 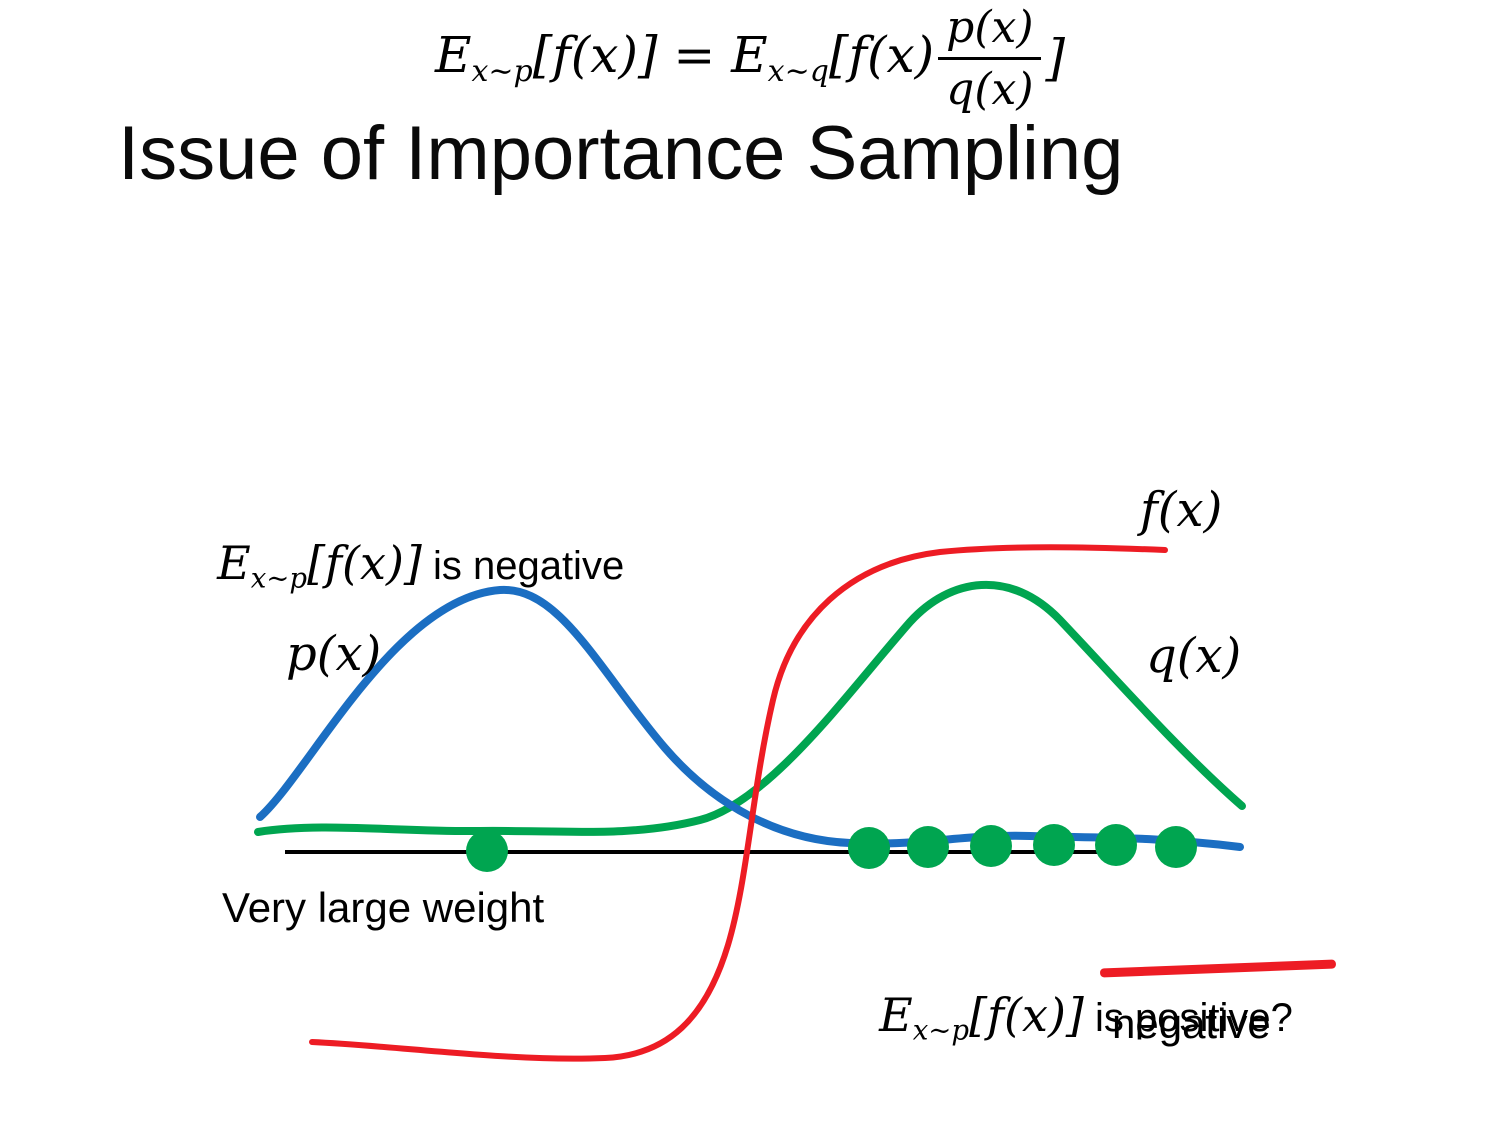 I want to click on very-large-weight-label: Very large weight, so click(x=383, y=907).